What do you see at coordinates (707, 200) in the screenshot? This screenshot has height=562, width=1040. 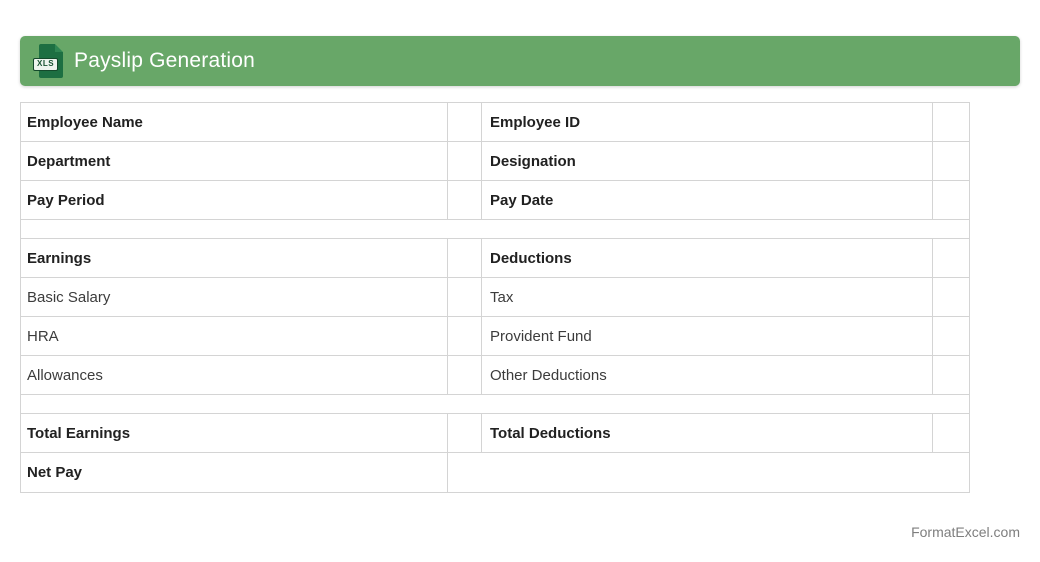 I see `label-pay-date: Pay Date` at bounding box center [707, 200].